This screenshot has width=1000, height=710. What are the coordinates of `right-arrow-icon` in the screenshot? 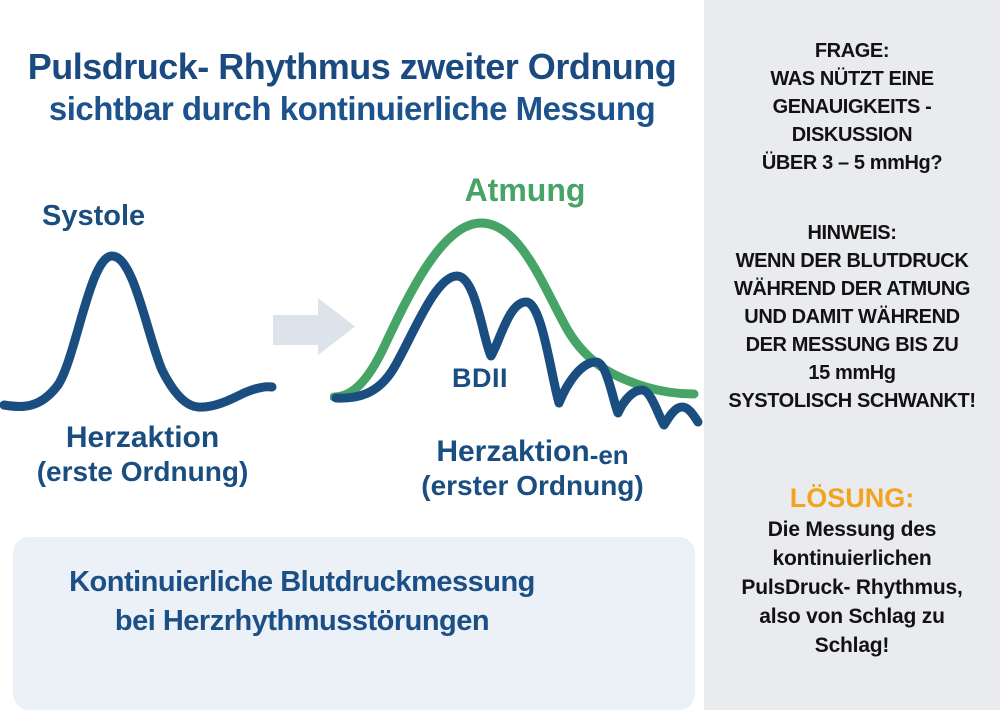 It's located at (314, 326).